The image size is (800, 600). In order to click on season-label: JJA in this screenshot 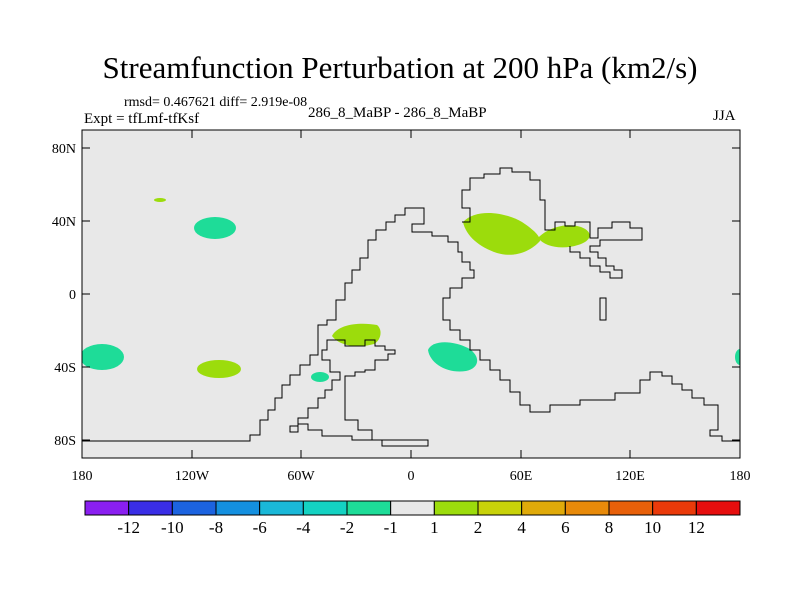, I will do `click(724, 116)`.